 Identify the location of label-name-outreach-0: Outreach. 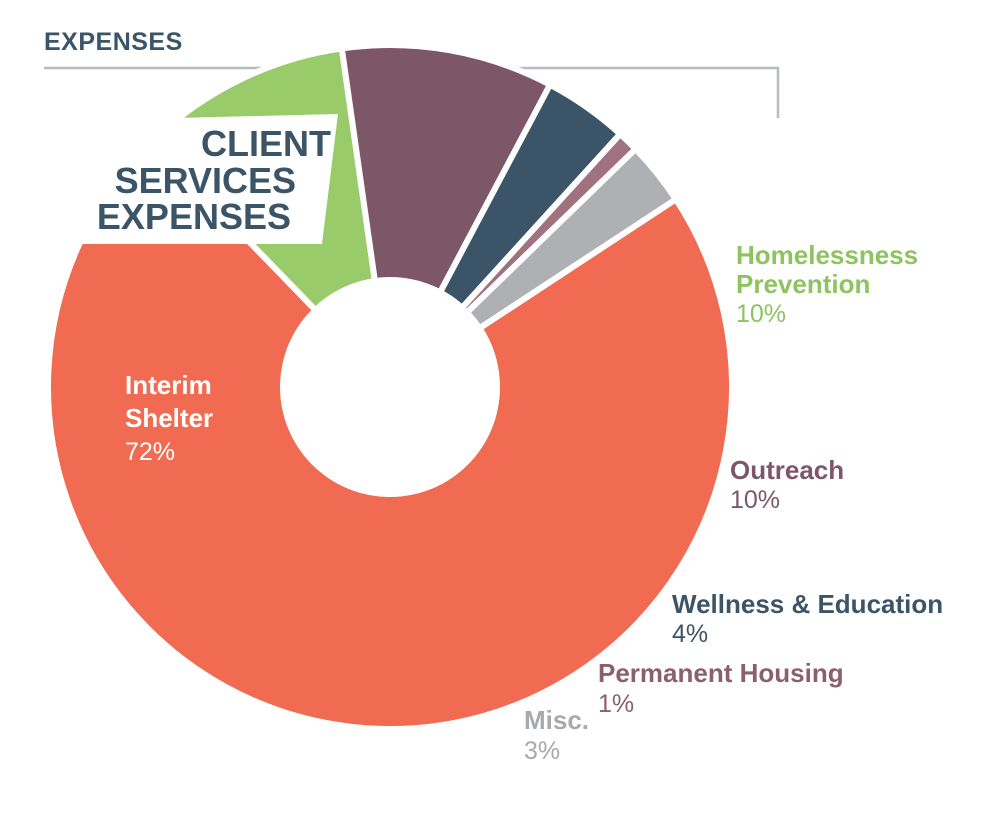
(787, 470).